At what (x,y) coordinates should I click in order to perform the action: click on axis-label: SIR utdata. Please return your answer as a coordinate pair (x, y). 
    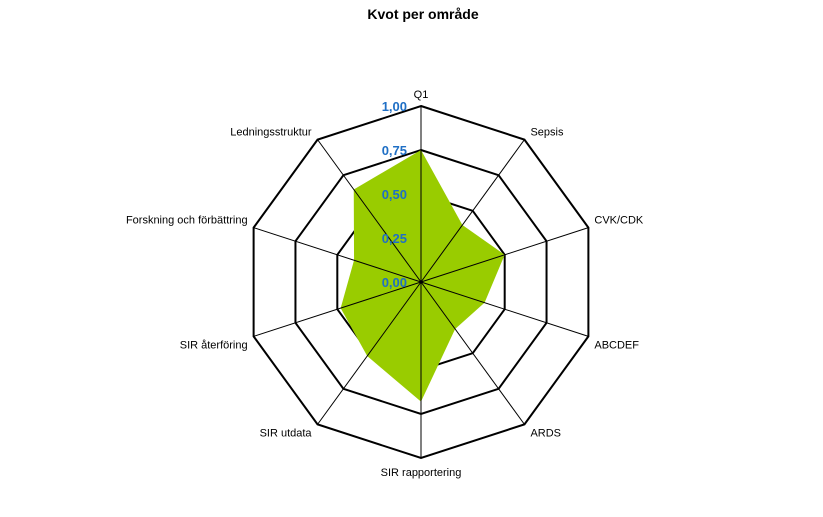
    Looking at the image, I should click on (286, 433).